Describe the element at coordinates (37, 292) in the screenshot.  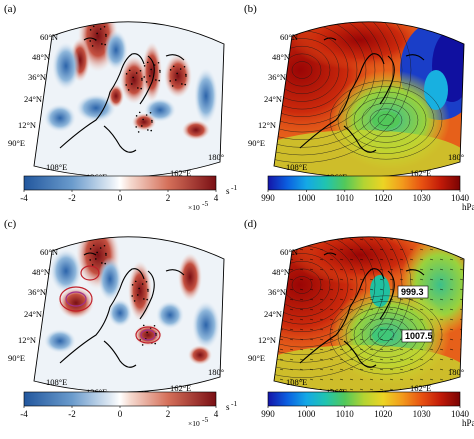
I see `lat-label: 36°N` at that location.